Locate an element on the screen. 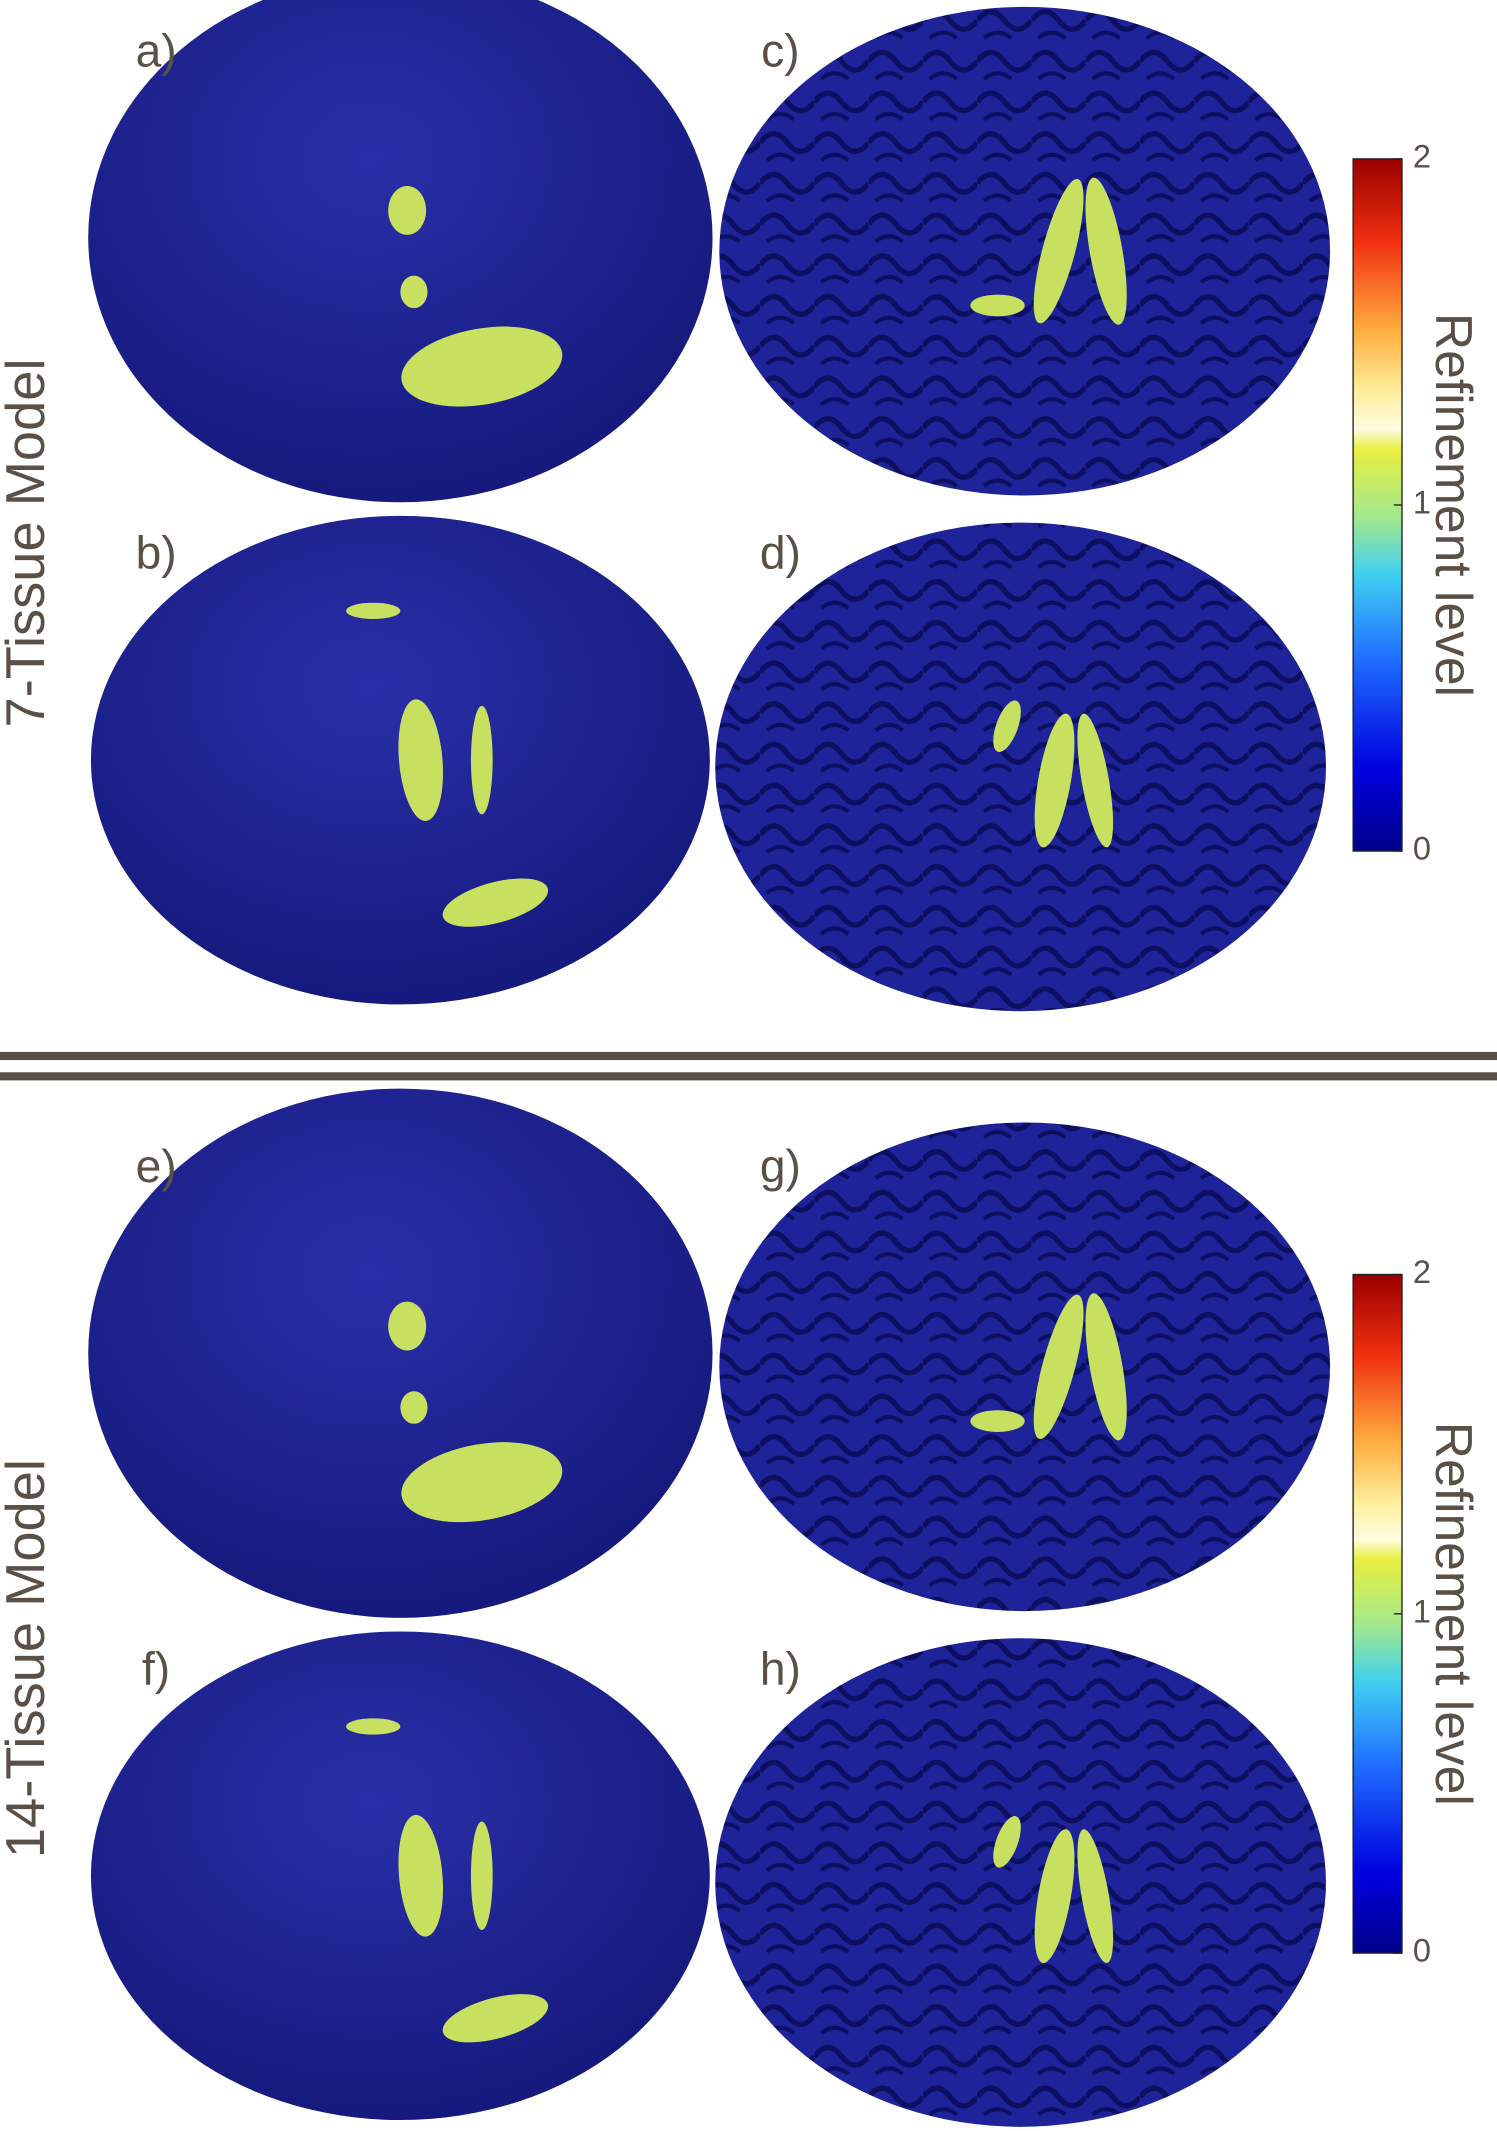 This screenshot has height=2131, width=1497. panel-label: c) is located at coordinates (780, 51).